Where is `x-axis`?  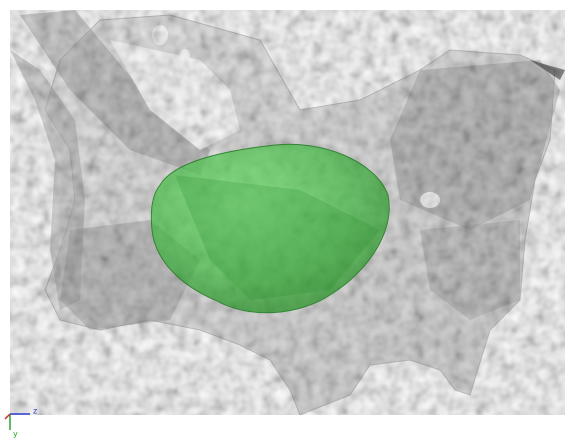
x-axis is located at coordinates (7, 416).